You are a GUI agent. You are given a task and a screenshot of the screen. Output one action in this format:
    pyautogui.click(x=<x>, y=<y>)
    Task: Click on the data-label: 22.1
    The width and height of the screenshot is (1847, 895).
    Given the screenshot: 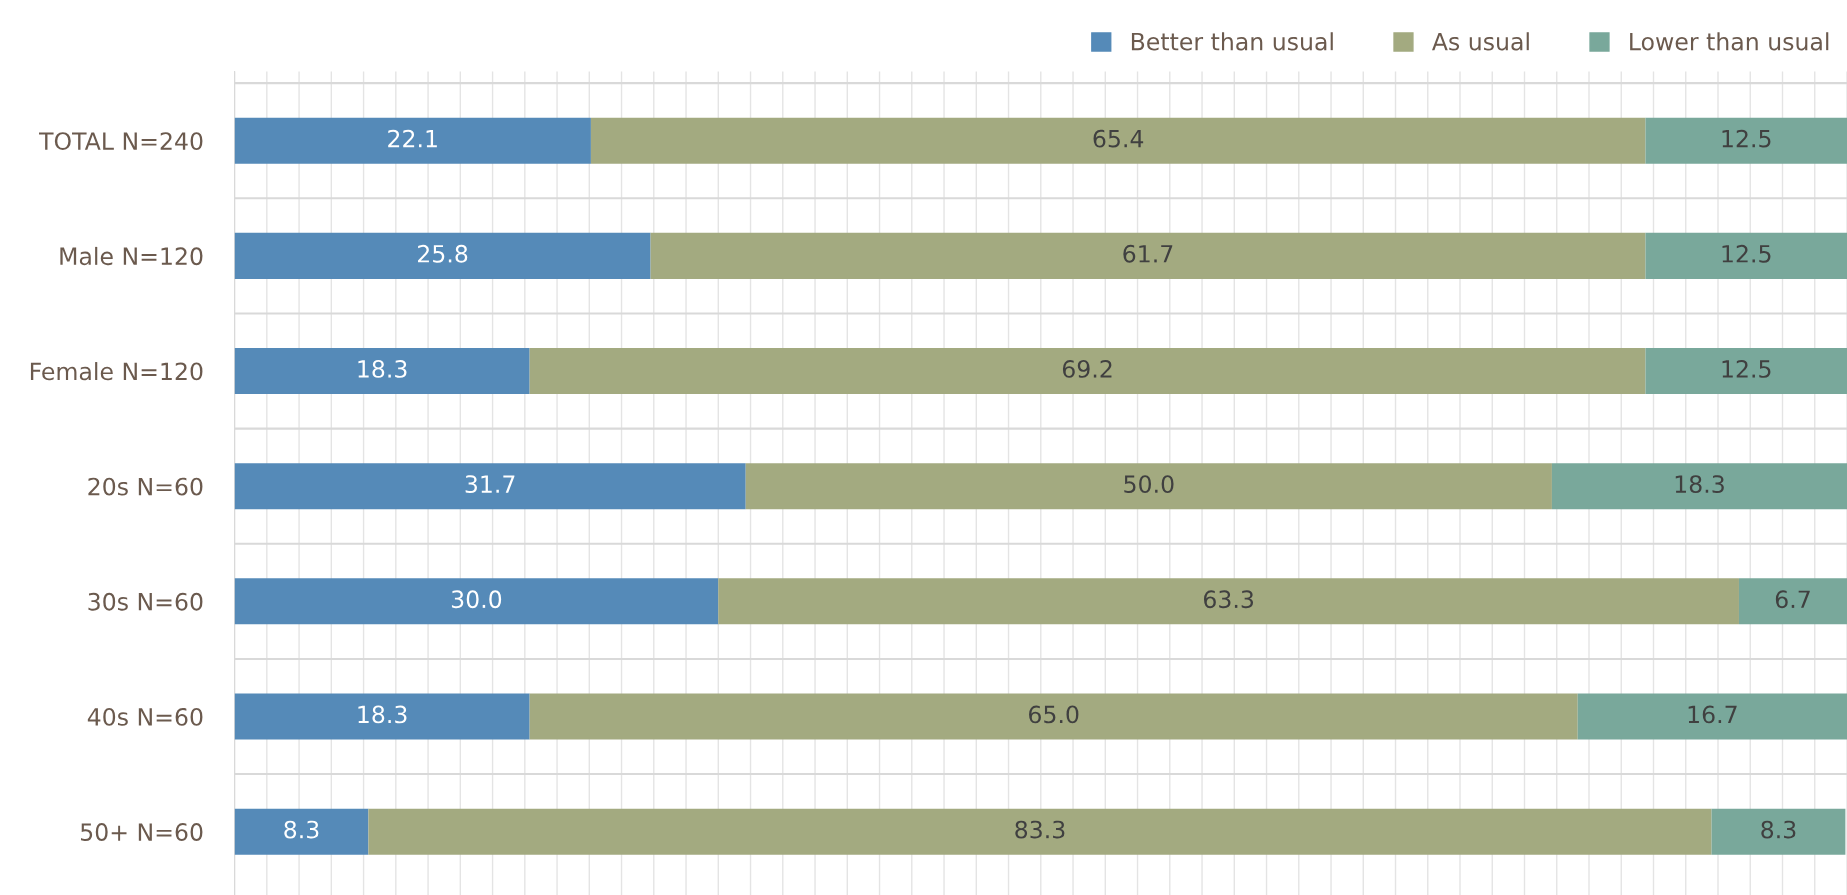 What is the action you would take?
    pyautogui.click(x=412, y=138)
    